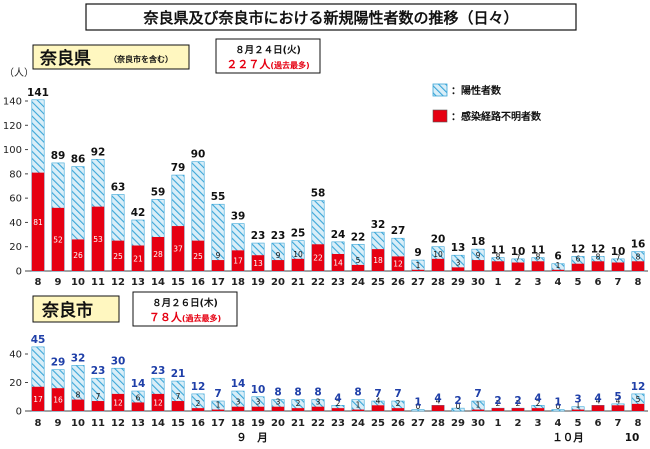 Image resolution: width=650 pixels, height=449 pixels. I want to click on pref-record-count-value: ２２７人, so click(248, 64).